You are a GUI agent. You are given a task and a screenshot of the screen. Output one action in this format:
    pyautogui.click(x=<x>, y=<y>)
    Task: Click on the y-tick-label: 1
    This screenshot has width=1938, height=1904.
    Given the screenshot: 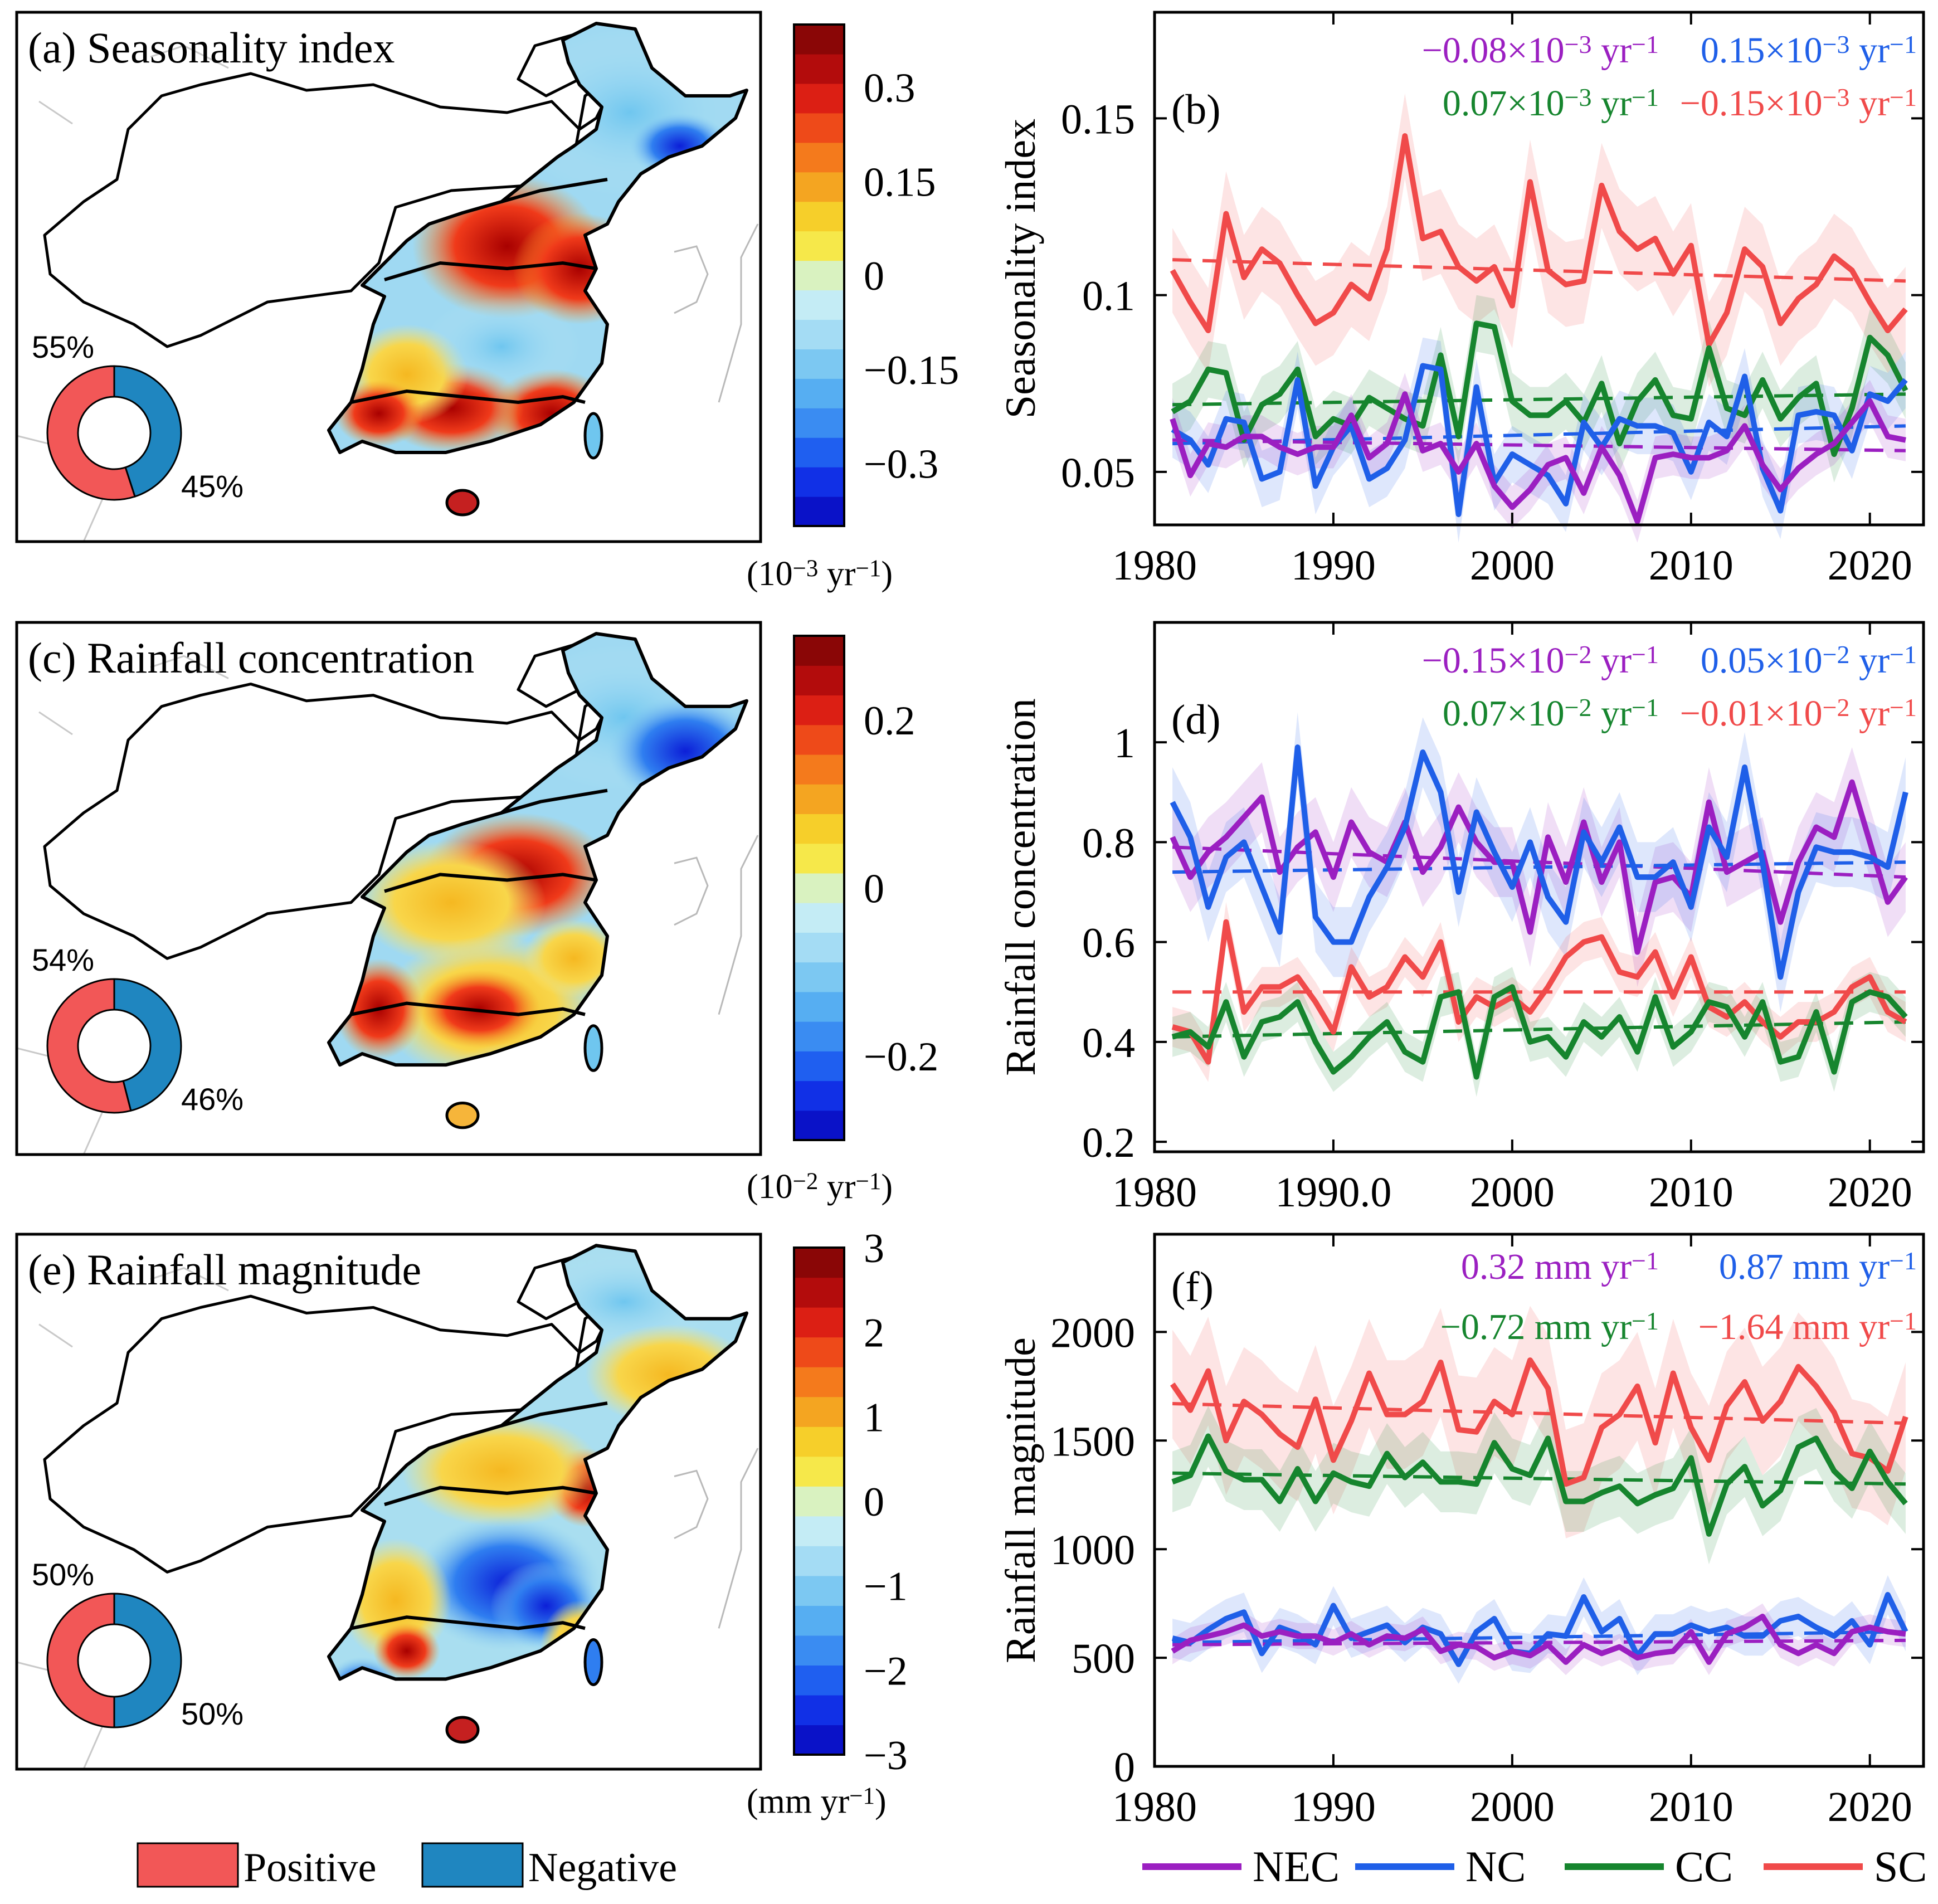 What is the action you would take?
    pyautogui.click(x=1124, y=743)
    